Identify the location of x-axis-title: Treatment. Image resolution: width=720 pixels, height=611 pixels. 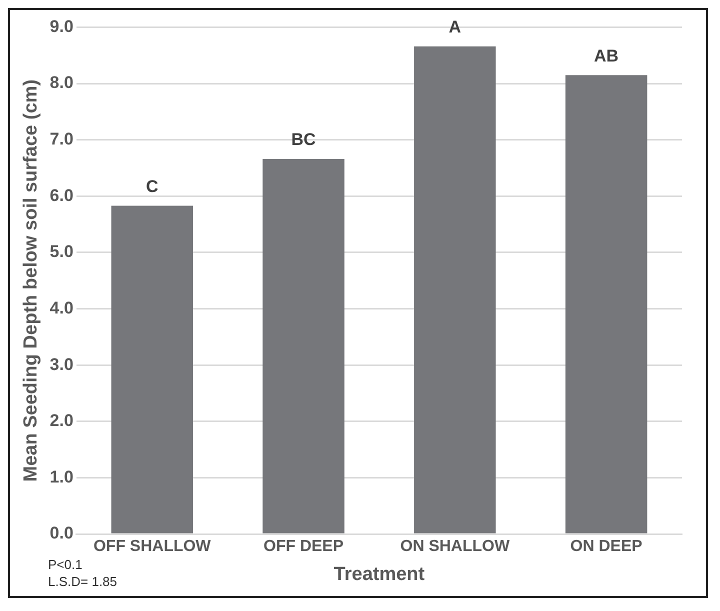
(380, 574).